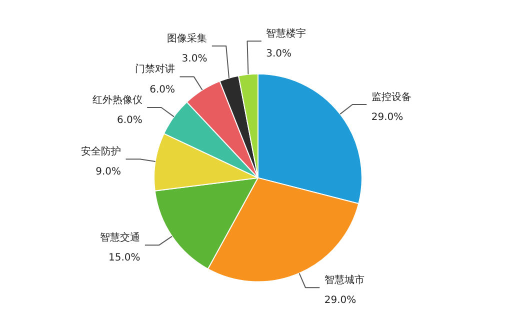 This screenshot has height=331, width=515. Describe the element at coordinates (187, 38) in the screenshot. I see `slice-label: 图像采集` at that location.